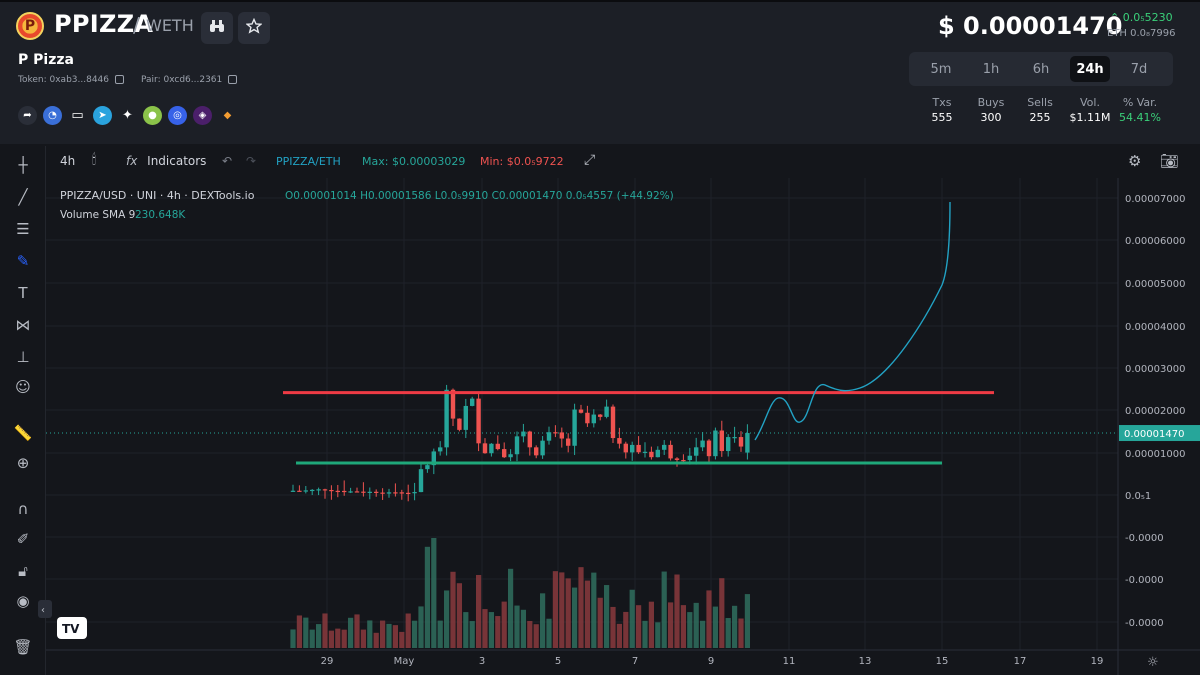 This screenshot has height=675, width=1200. I want to click on emoji-icon: ☺, so click(23, 387).